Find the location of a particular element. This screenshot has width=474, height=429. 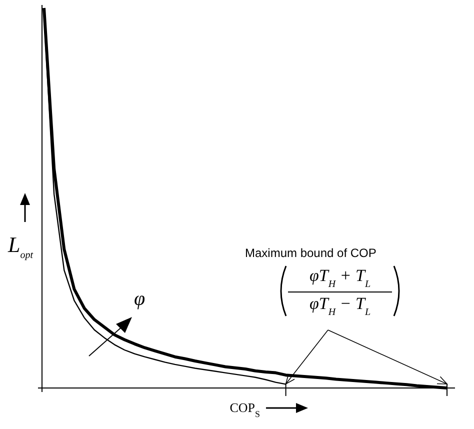

annotation: φT$_{H}$ − T$_{L}$ is located at coordinates (340, 306).